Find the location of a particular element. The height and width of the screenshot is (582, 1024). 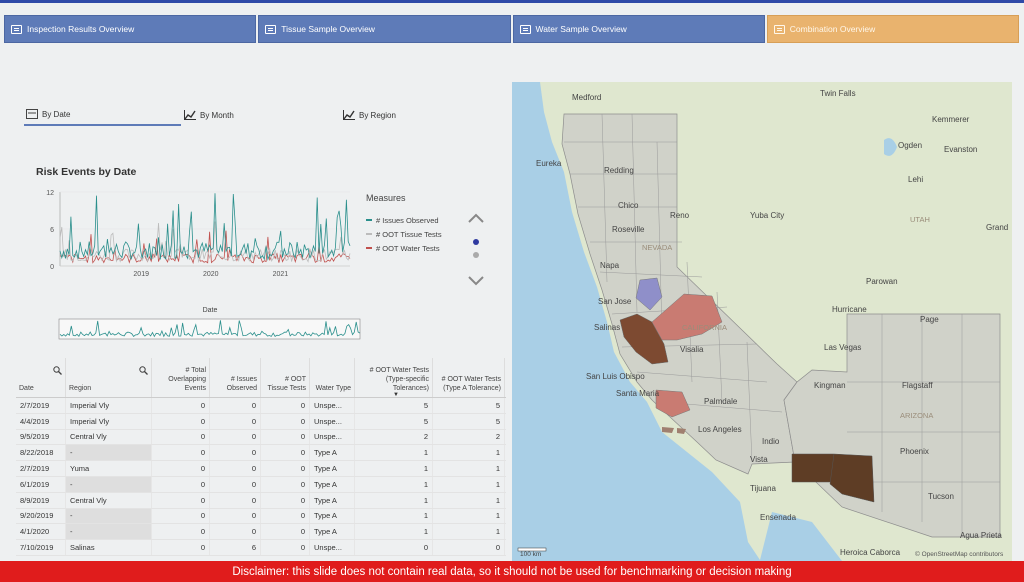

tab-inspection-results: Inspection Results Overview is located at coordinates (130, 29).